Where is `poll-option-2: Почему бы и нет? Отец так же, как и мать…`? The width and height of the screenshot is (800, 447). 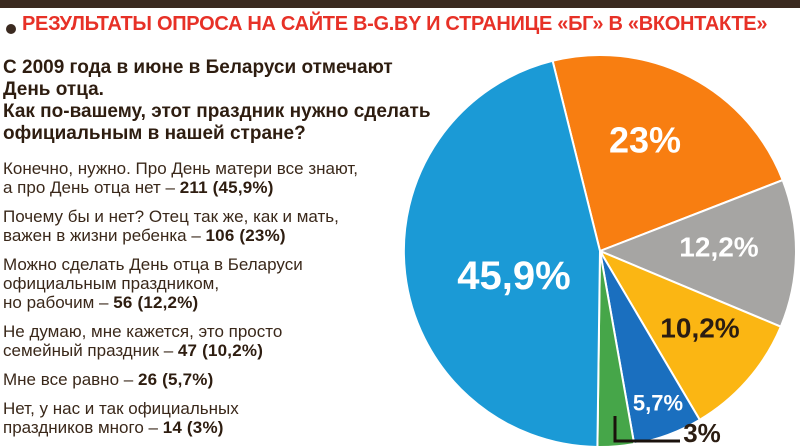
poll-option-2: Почему бы и нет? Отец так же, как и мать… is located at coordinates (218, 226).